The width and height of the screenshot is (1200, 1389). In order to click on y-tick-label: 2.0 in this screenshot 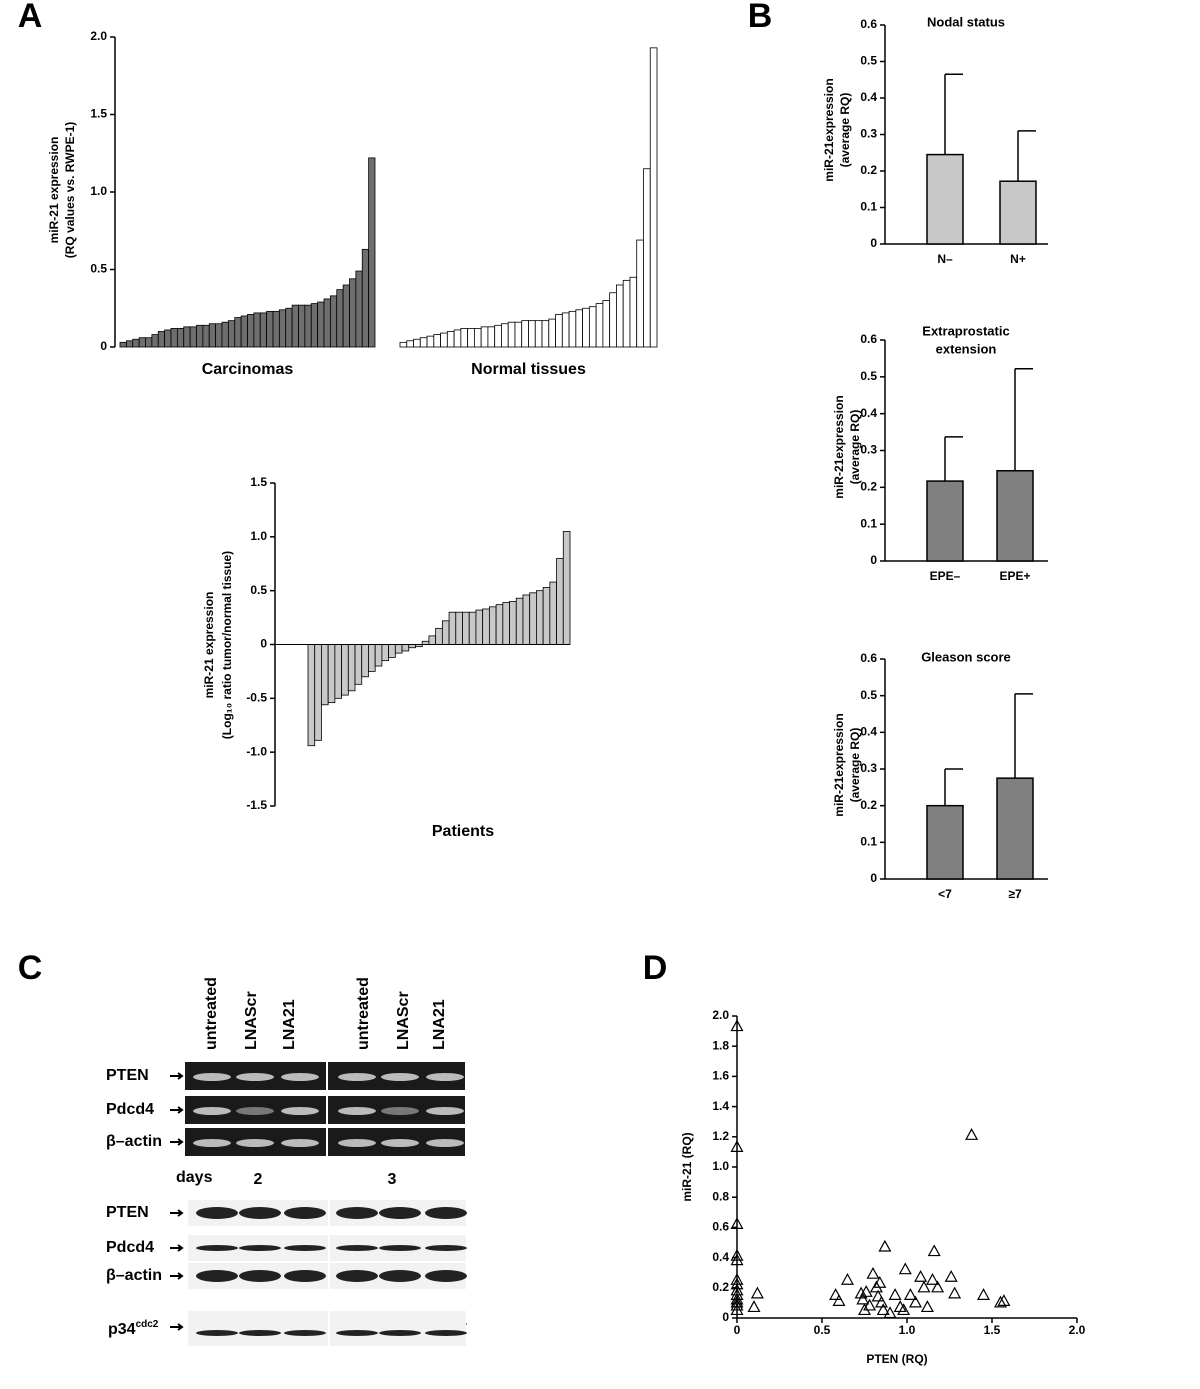, I will do `click(720, 1015)`.